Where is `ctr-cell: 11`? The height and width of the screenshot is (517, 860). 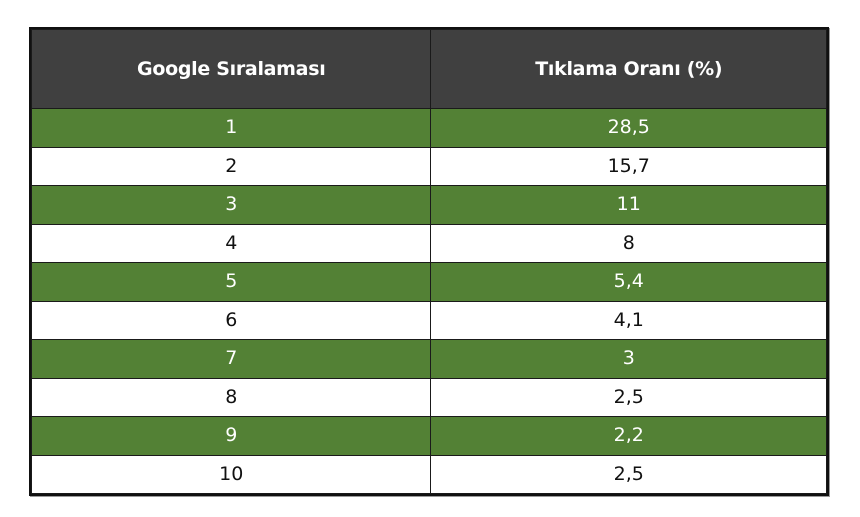
ctr-cell: 11 is located at coordinates (628, 205).